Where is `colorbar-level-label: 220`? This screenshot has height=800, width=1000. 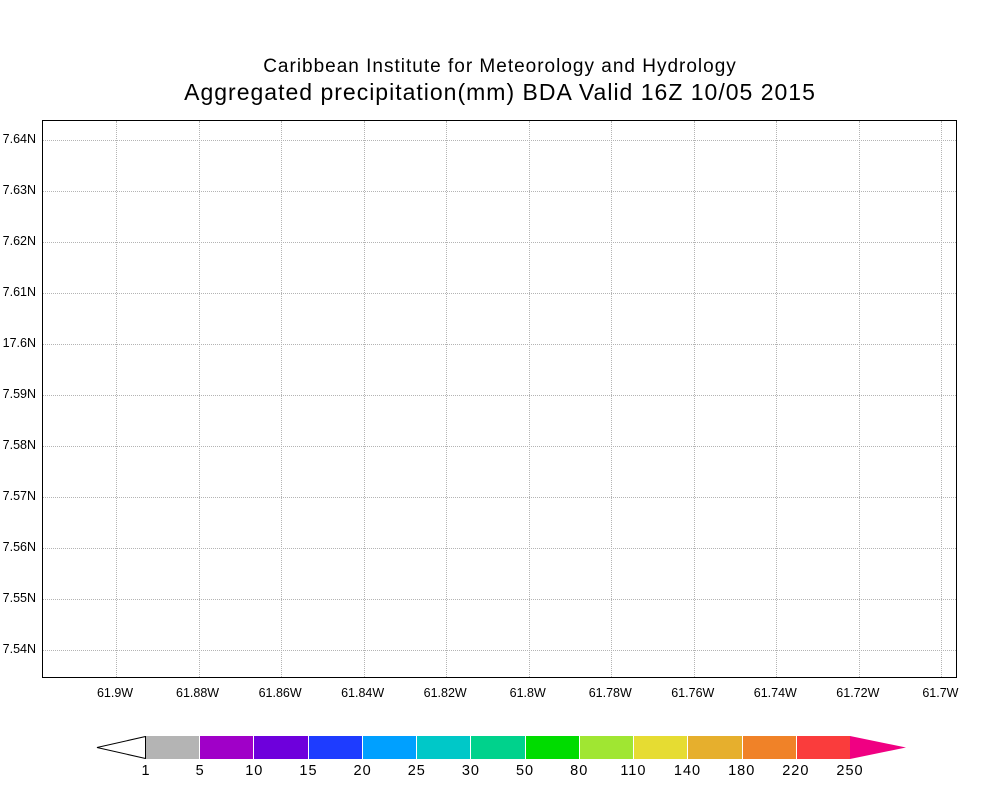
colorbar-level-label: 220 is located at coordinates (796, 771).